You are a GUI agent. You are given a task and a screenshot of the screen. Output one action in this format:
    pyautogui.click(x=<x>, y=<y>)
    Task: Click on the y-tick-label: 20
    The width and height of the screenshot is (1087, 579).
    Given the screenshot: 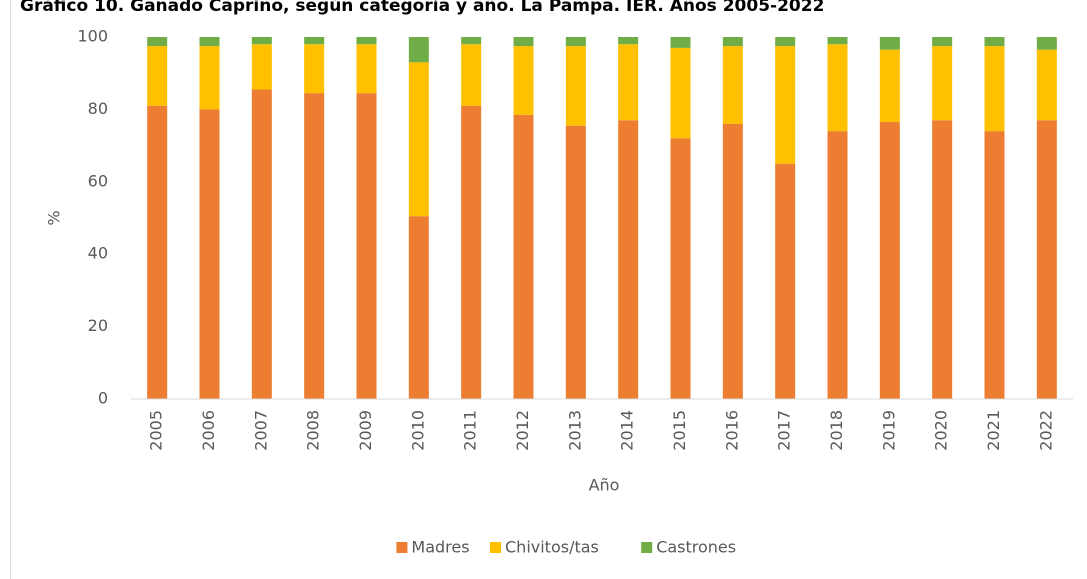 What is the action you would take?
    pyautogui.click(x=98, y=325)
    